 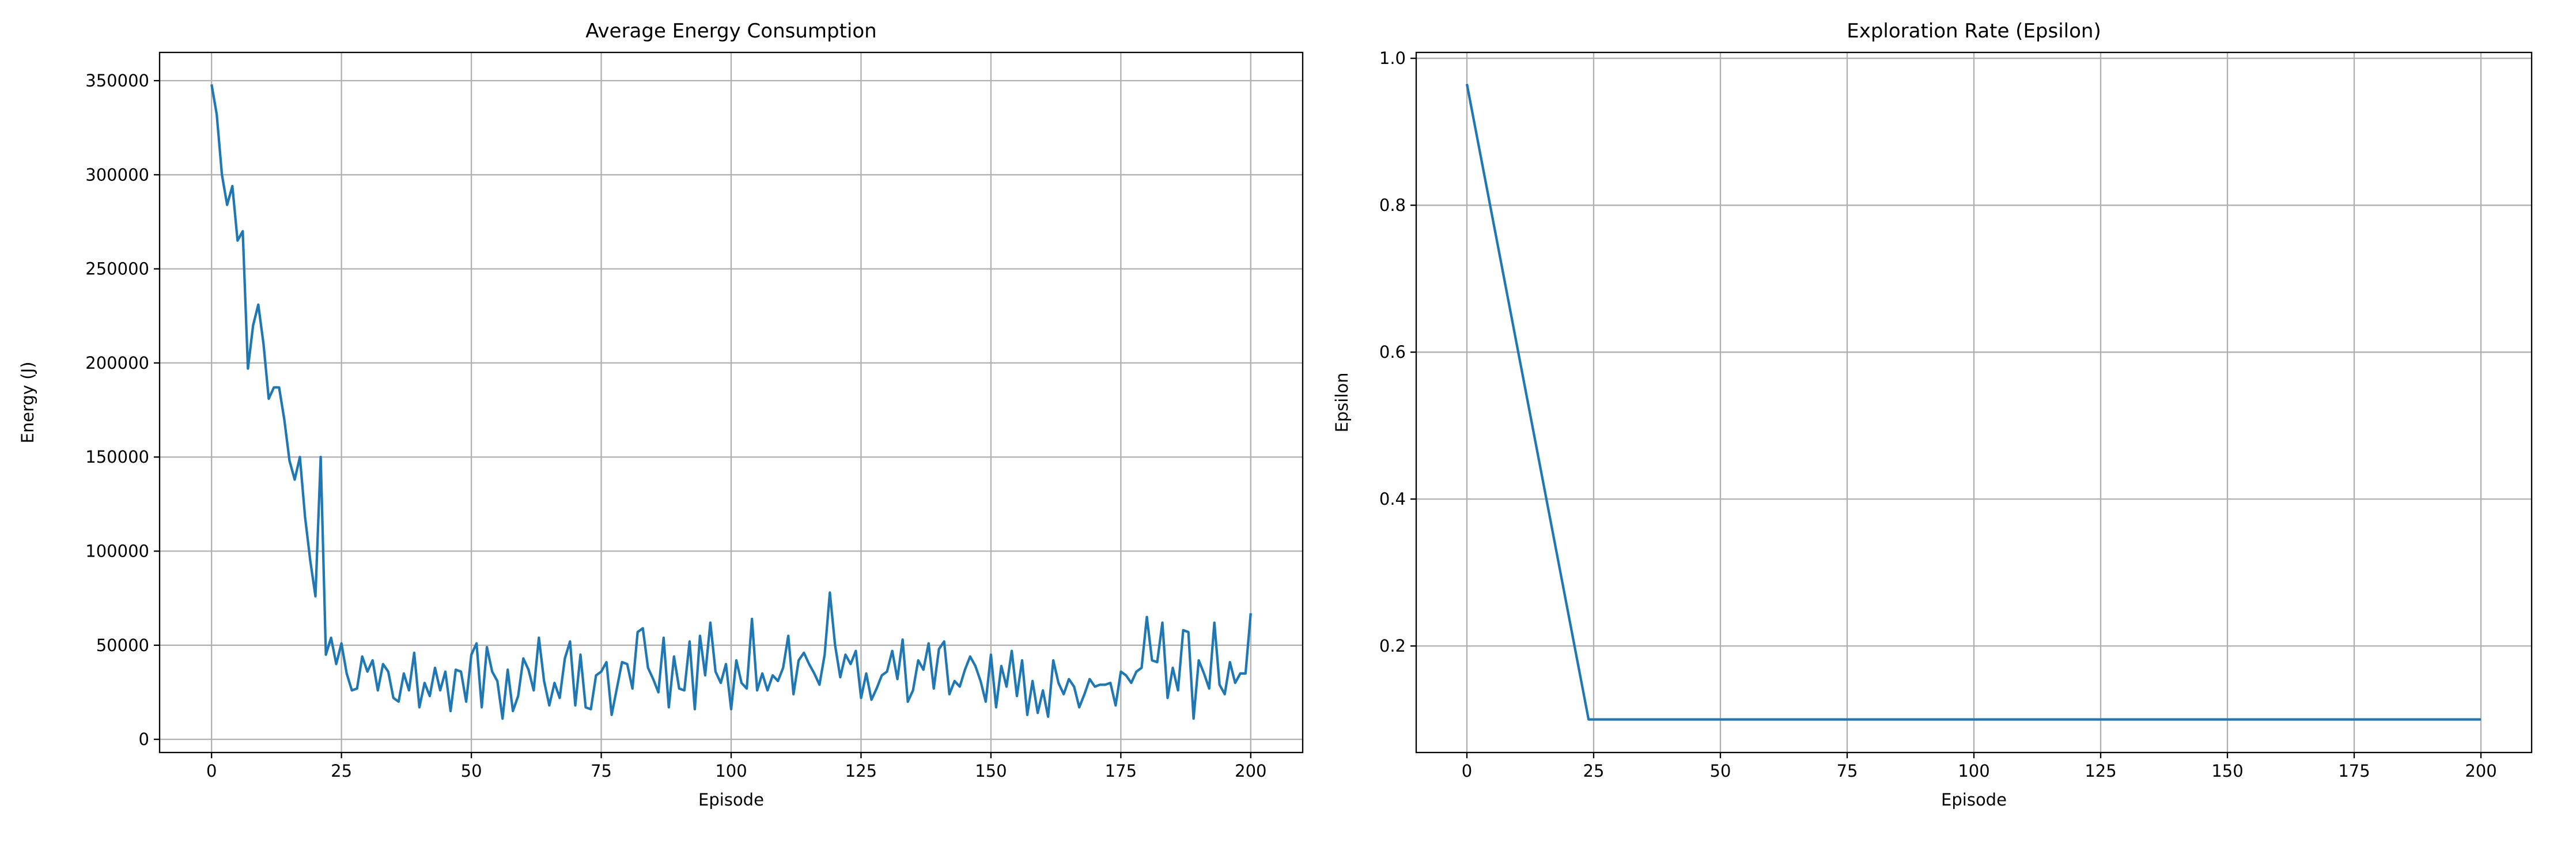 What do you see at coordinates (117, 363) in the screenshot?
I see `y-tick-label: 200000` at bounding box center [117, 363].